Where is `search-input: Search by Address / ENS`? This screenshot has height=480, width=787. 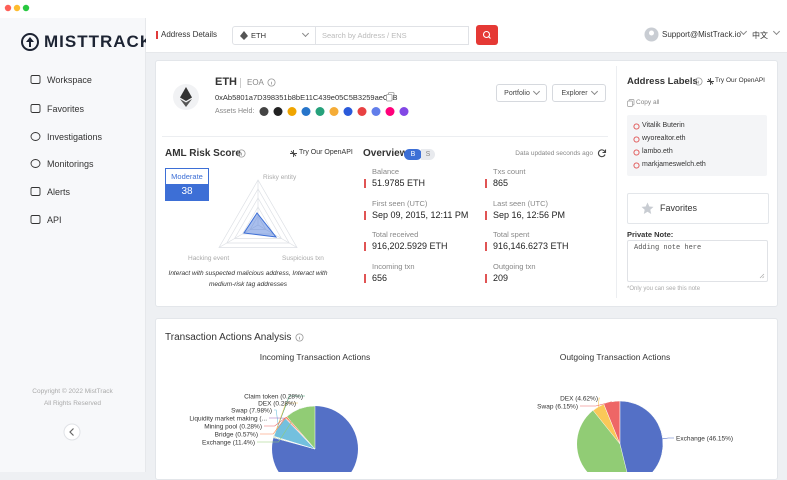
search-input: Search by Address / ENS is located at coordinates (392, 35).